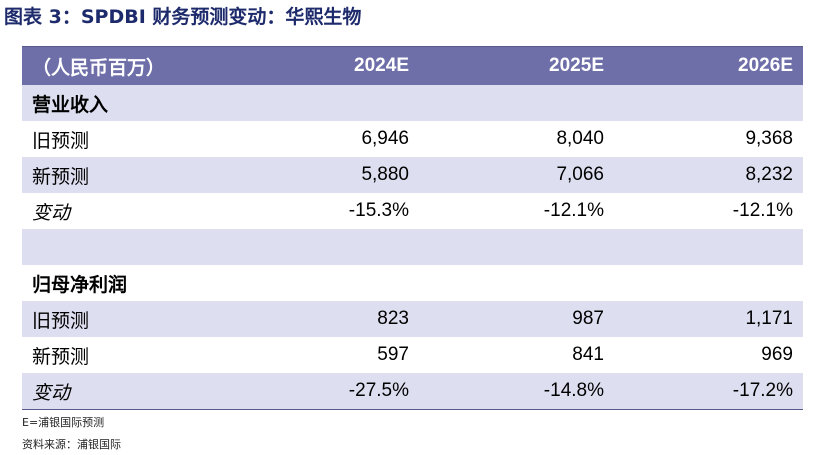 The width and height of the screenshot is (823, 455). I want to click on table-cell: -14.8%, so click(573, 390).